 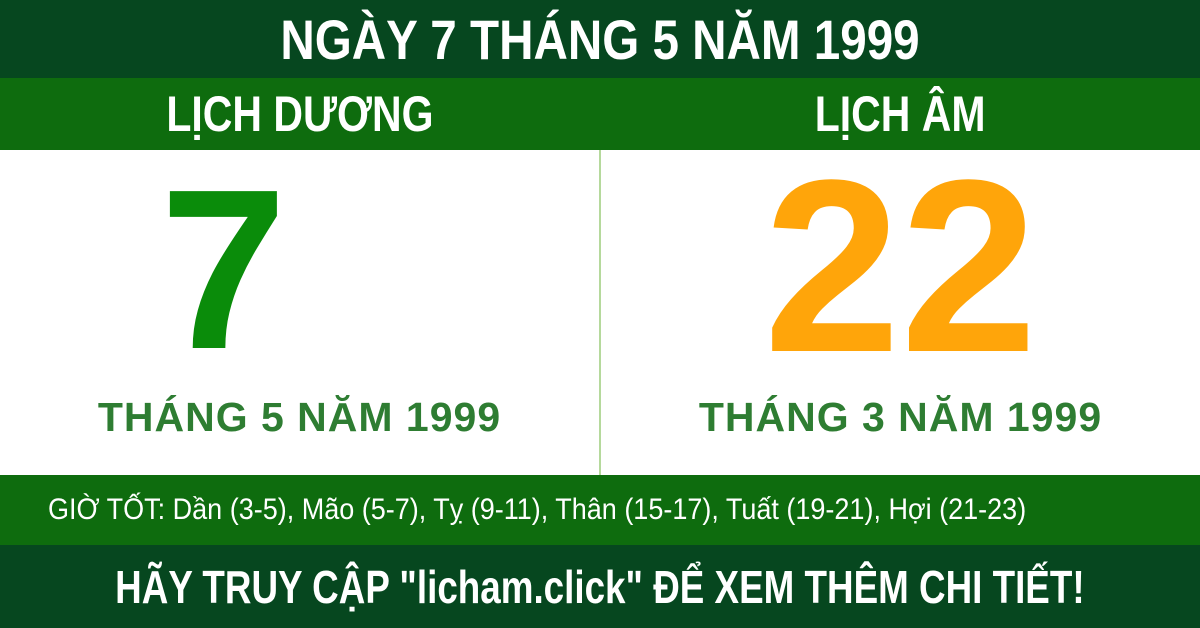 What do you see at coordinates (299, 417) in the screenshot?
I see `solar-month-year-label: THÁNG 5 NĂM 1999` at bounding box center [299, 417].